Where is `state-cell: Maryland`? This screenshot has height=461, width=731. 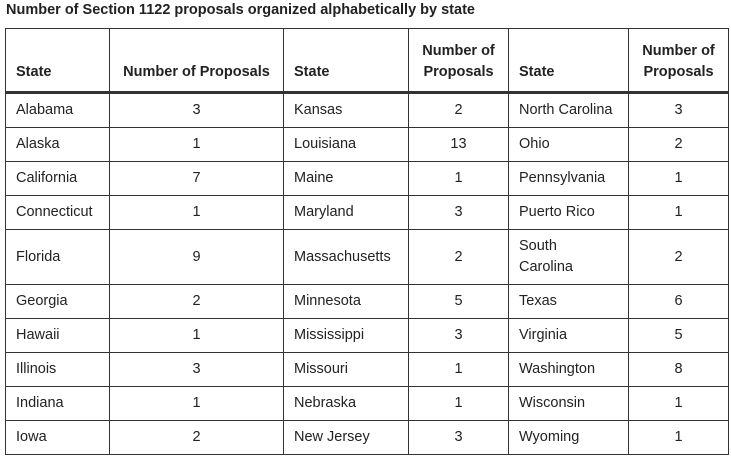 state-cell: Maryland is located at coordinates (346, 212).